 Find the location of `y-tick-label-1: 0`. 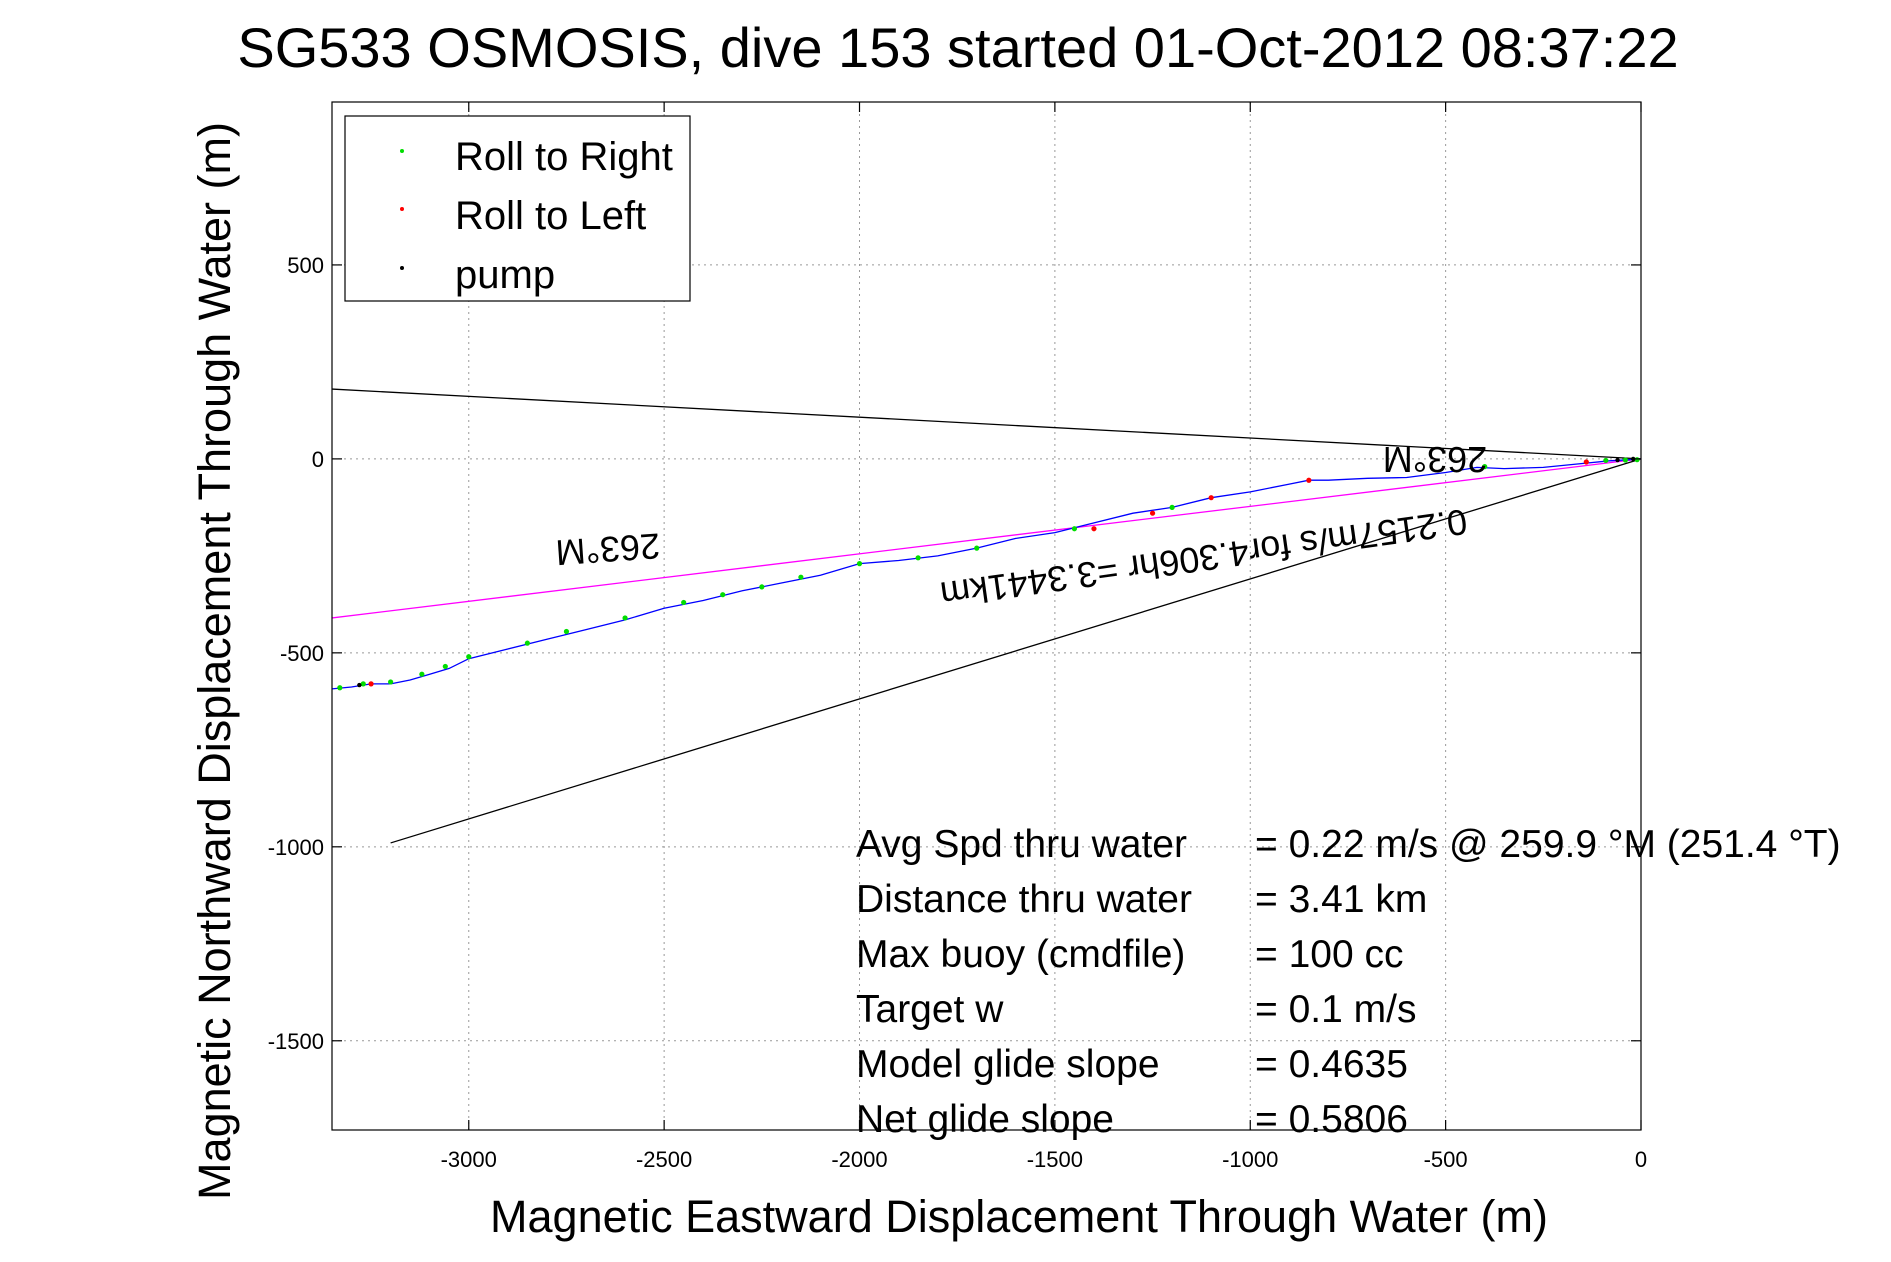

y-tick-label-1: 0 is located at coordinates (318, 459).